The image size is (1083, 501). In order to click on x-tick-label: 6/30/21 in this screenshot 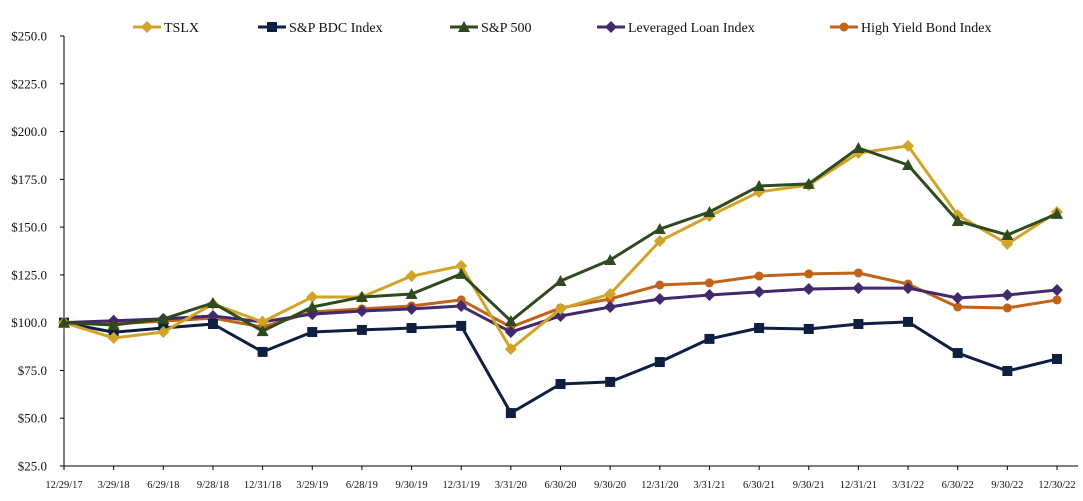, I will do `click(759, 485)`.